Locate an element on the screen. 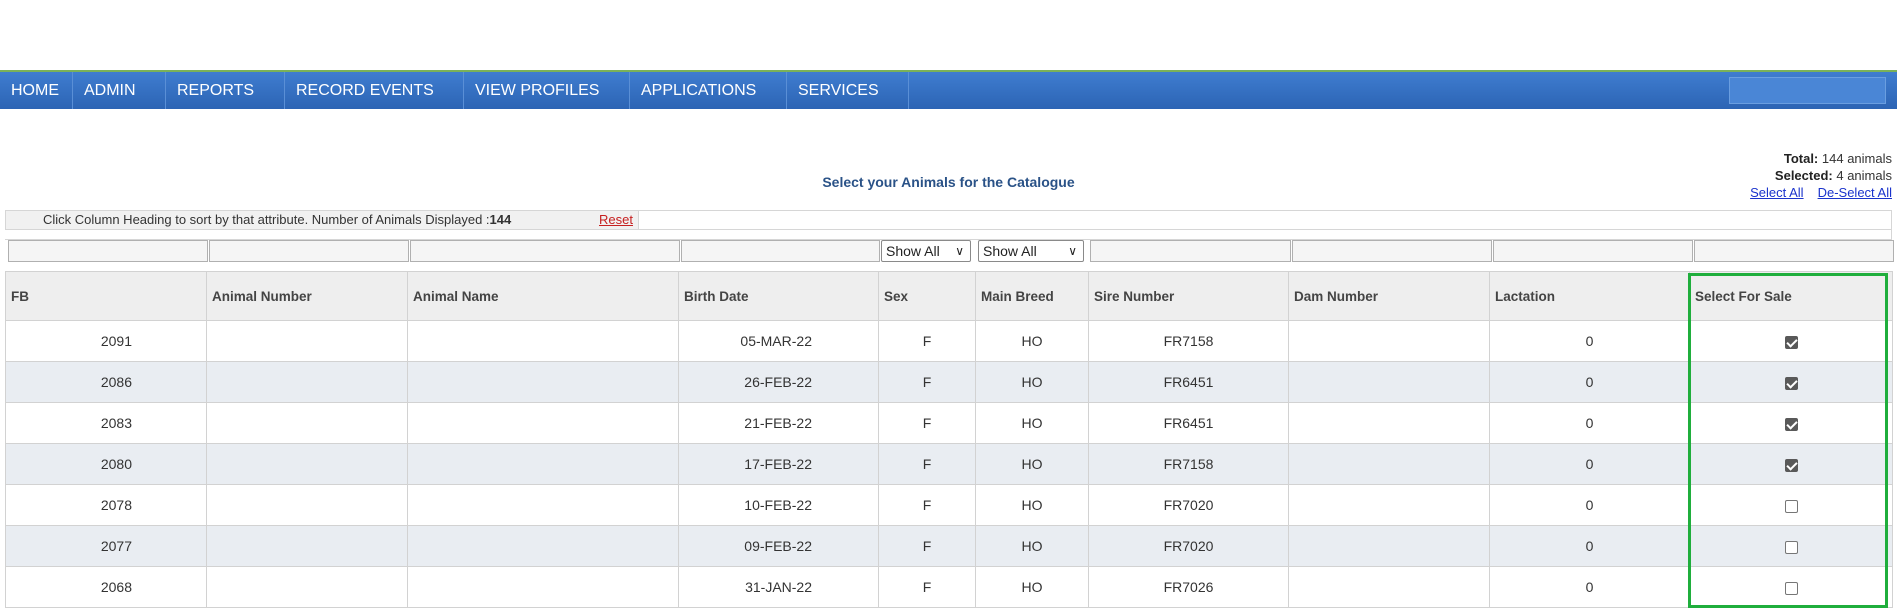 Image resolution: width=1897 pixels, height=613 pixels. column-header-animal-number: Animal Number is located at coordinates (307, 296).